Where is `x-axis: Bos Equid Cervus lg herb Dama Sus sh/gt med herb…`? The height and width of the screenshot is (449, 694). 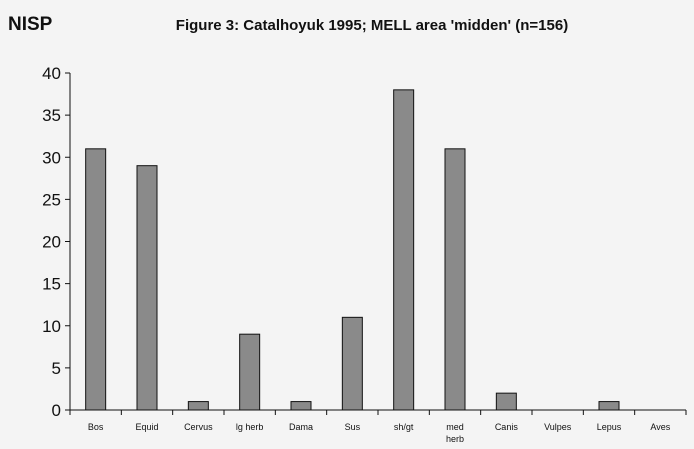
x-axis: Bos Equid Cervus lg herb Dama Sus sh/gt med herb… is located at coordinates (378, 426).